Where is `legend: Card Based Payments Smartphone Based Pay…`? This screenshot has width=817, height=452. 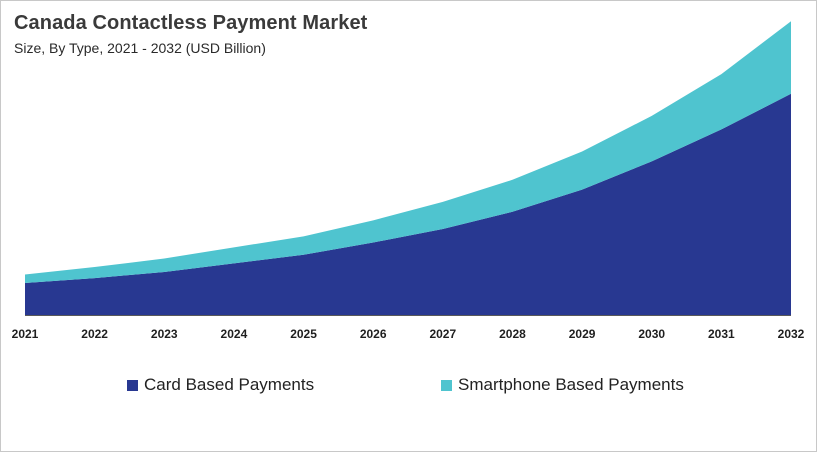
legend: Card Based Payments Smartphone Based Pay… is located at coordinates (408, 387).